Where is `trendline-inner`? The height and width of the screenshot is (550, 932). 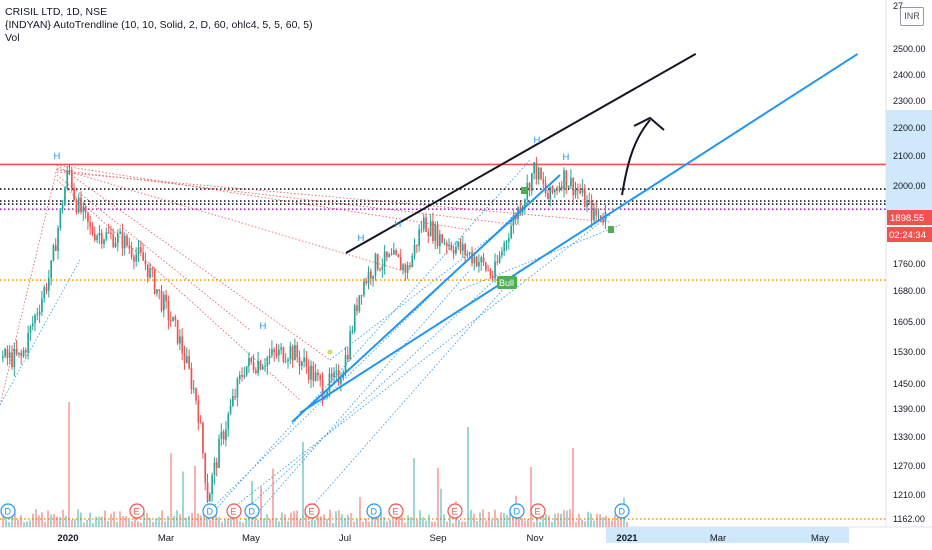
trendline-inner is located at coordinates (426, 298).